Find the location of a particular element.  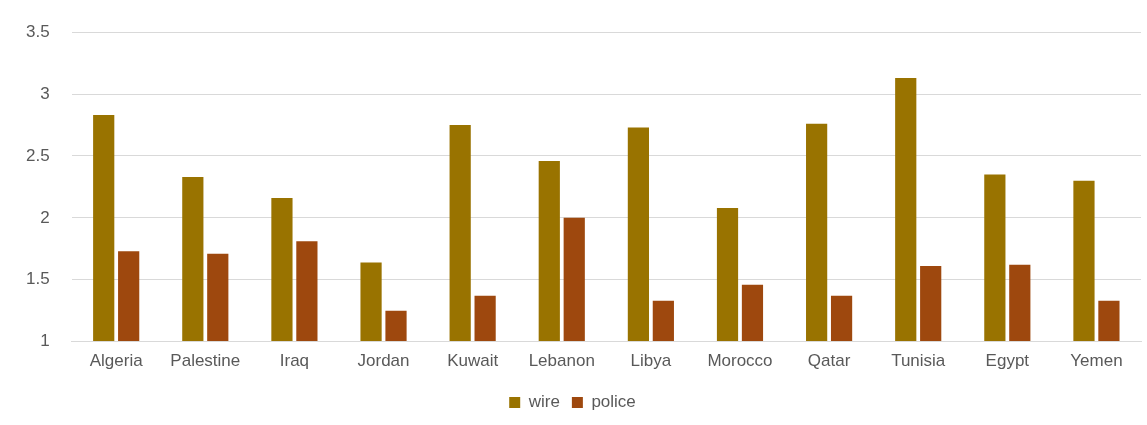

y-tick-label: 3 is located at coordinates (45, 93).